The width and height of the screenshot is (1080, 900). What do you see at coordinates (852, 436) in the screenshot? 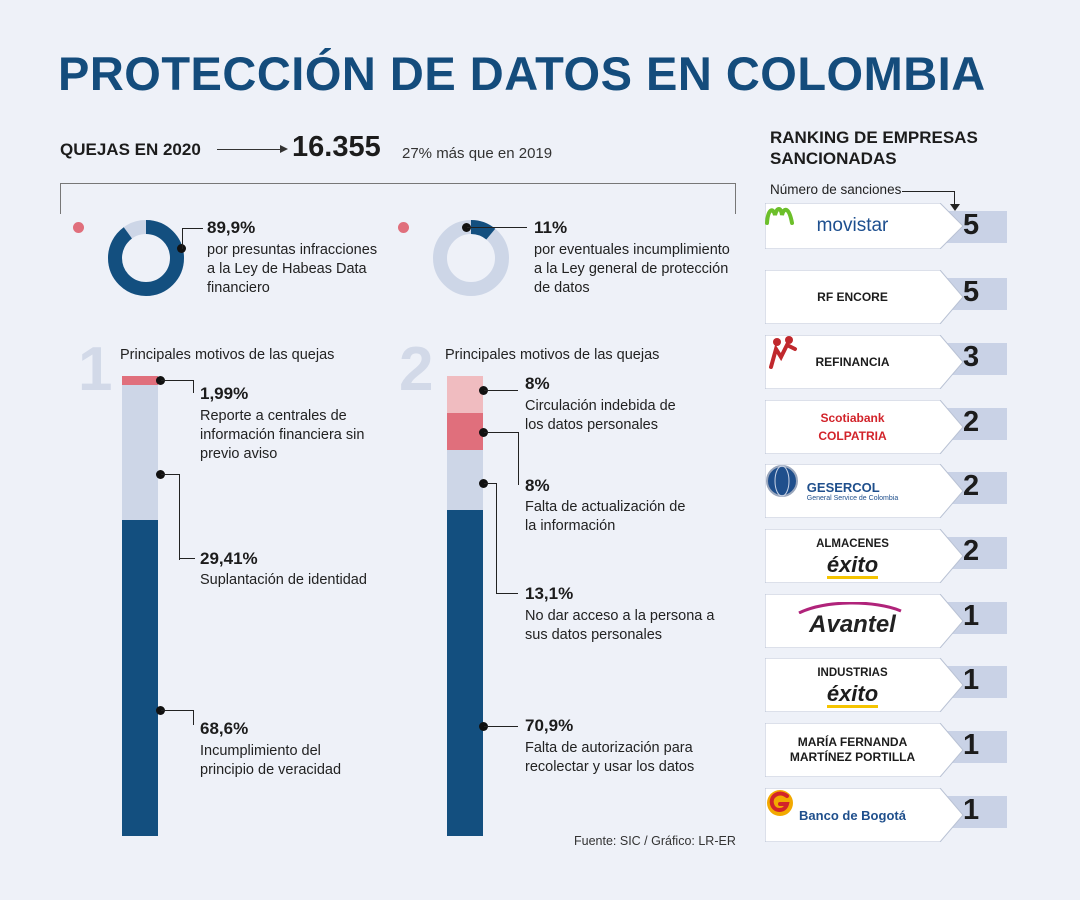
I see `colpatria-logo-text: COLPATRIA` at bounding box center [852, 436].